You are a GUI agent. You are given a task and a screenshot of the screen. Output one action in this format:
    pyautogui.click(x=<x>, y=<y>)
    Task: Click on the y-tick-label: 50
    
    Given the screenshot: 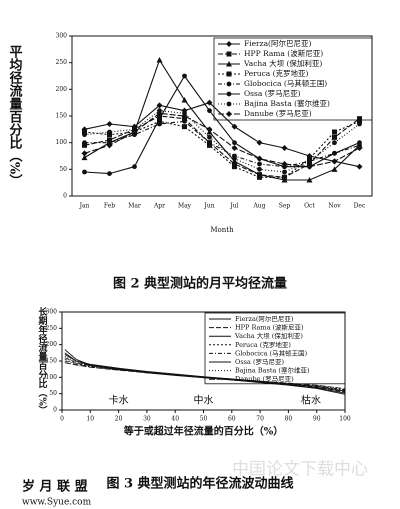 What is the action you would take?
    pyautogui.click(x=63, y=169)
    